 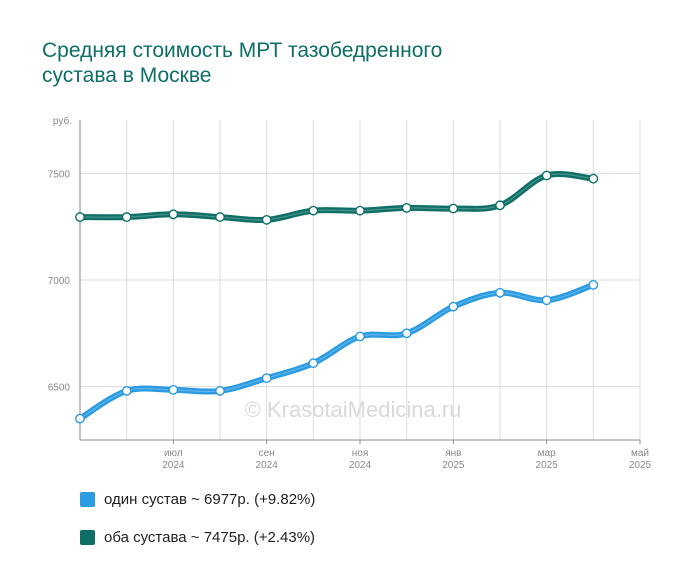 I want to click on x-tick-label-month: сен, so click(x=267, y=453).